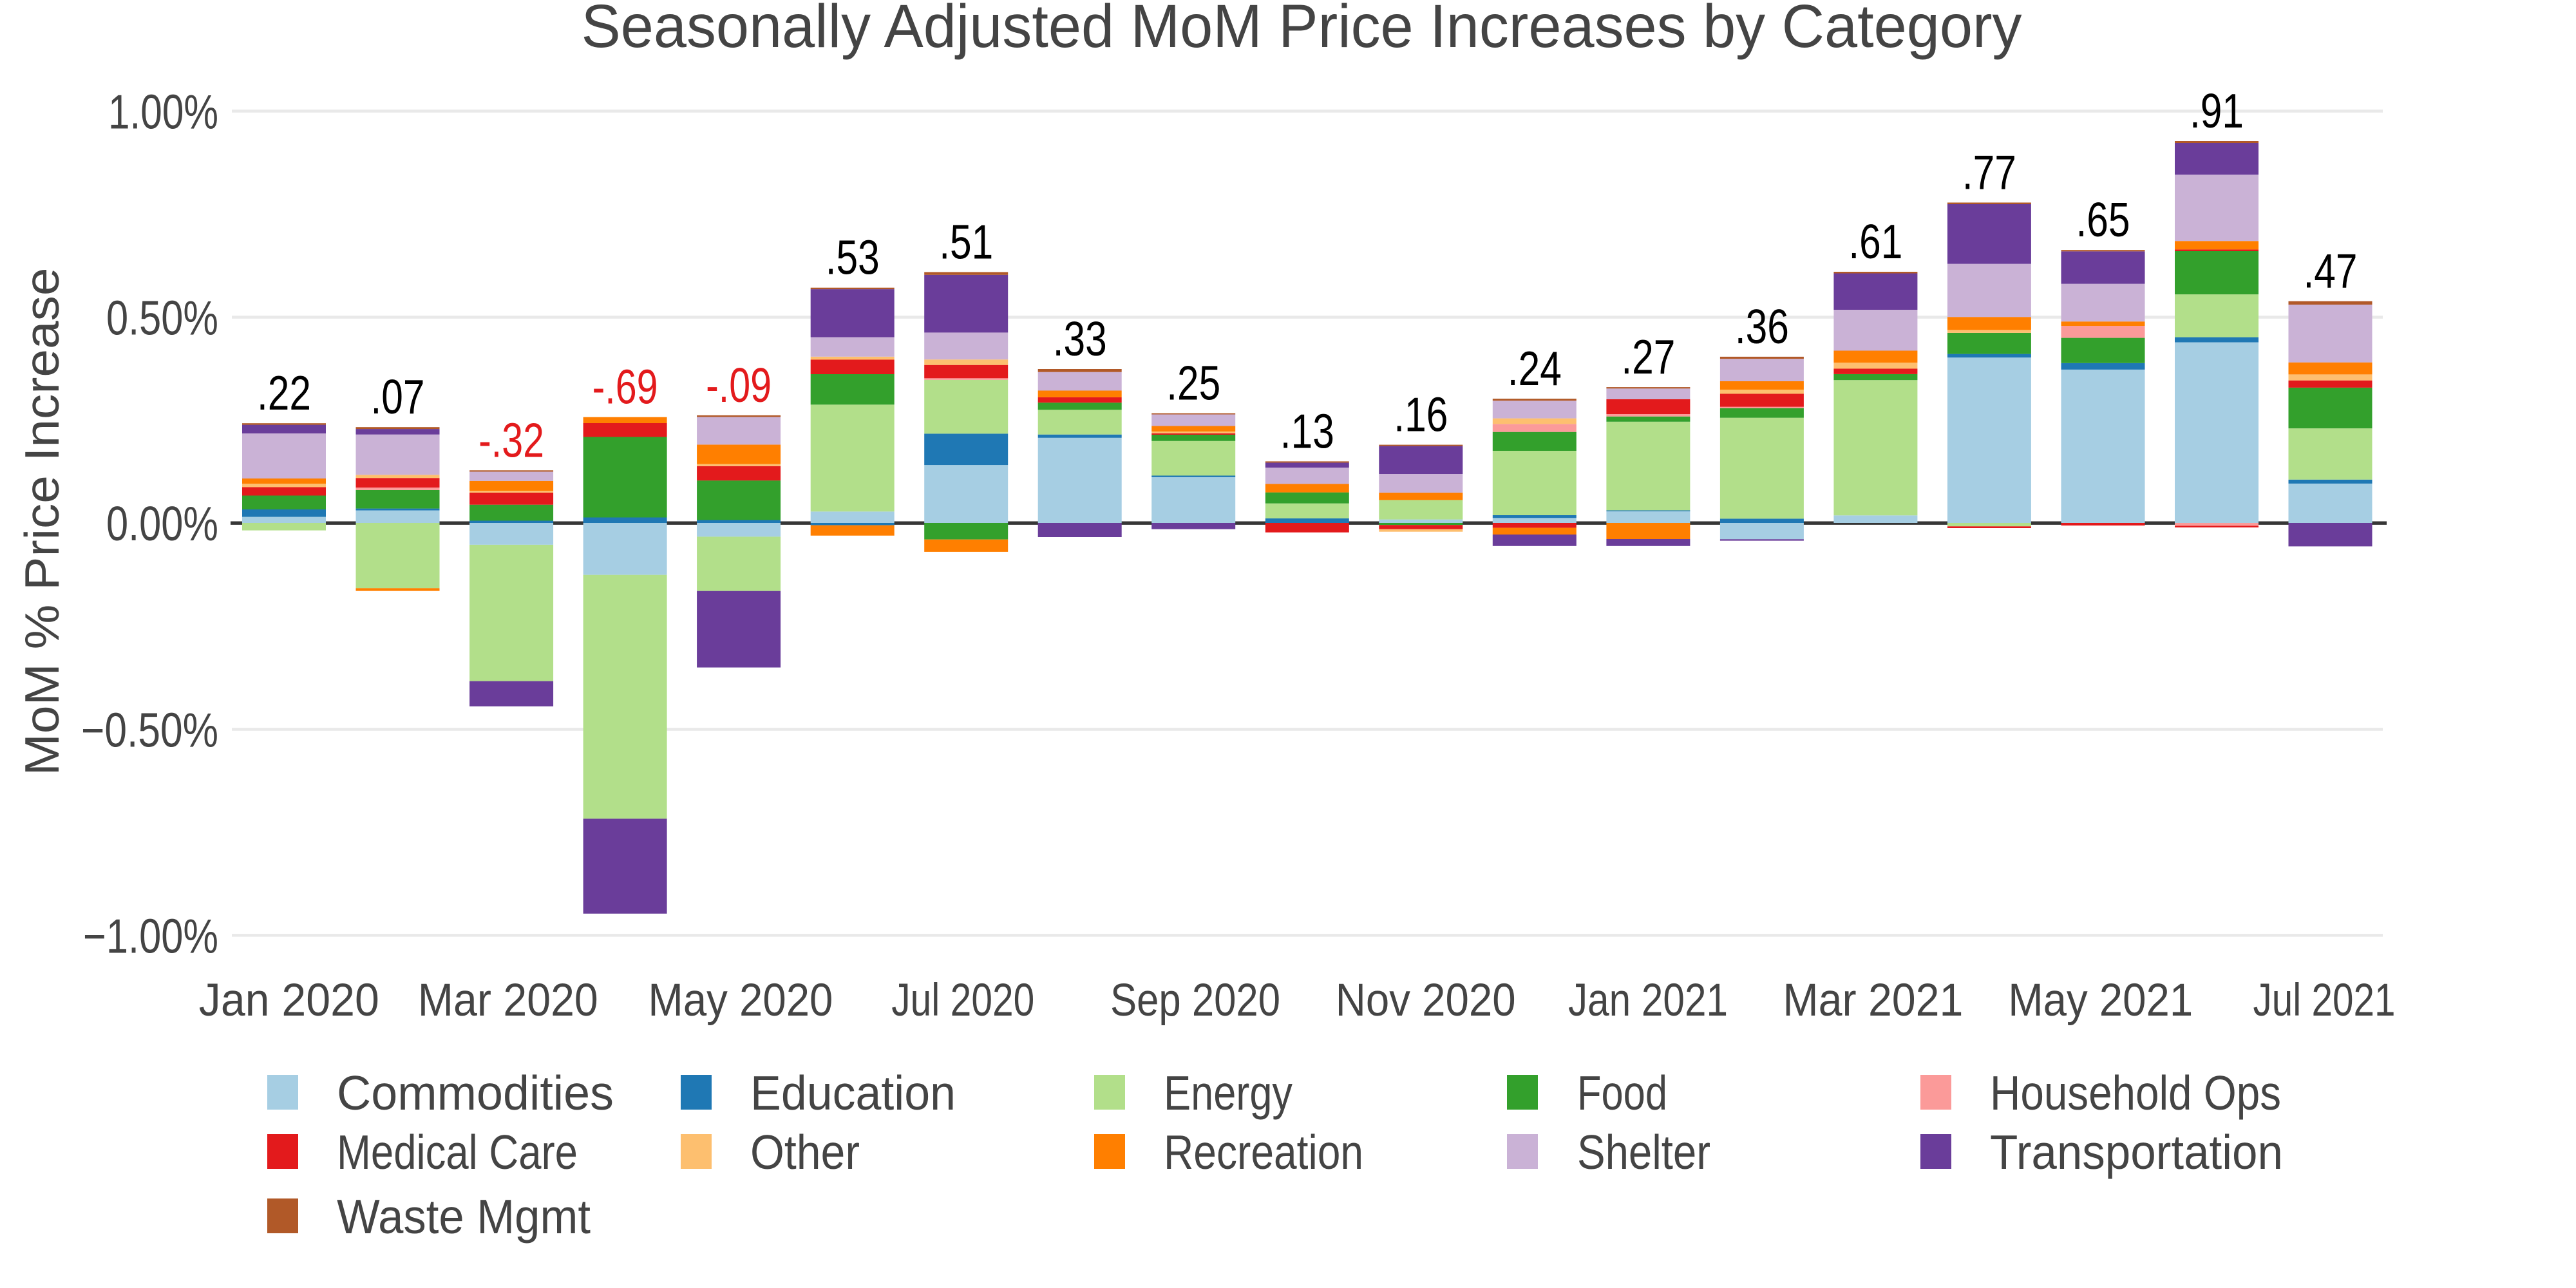 The image size is (2576, 1288). Describe the element at coordinates (2103, 220) in the screenshot. I see `svg-text: .65` at that location.